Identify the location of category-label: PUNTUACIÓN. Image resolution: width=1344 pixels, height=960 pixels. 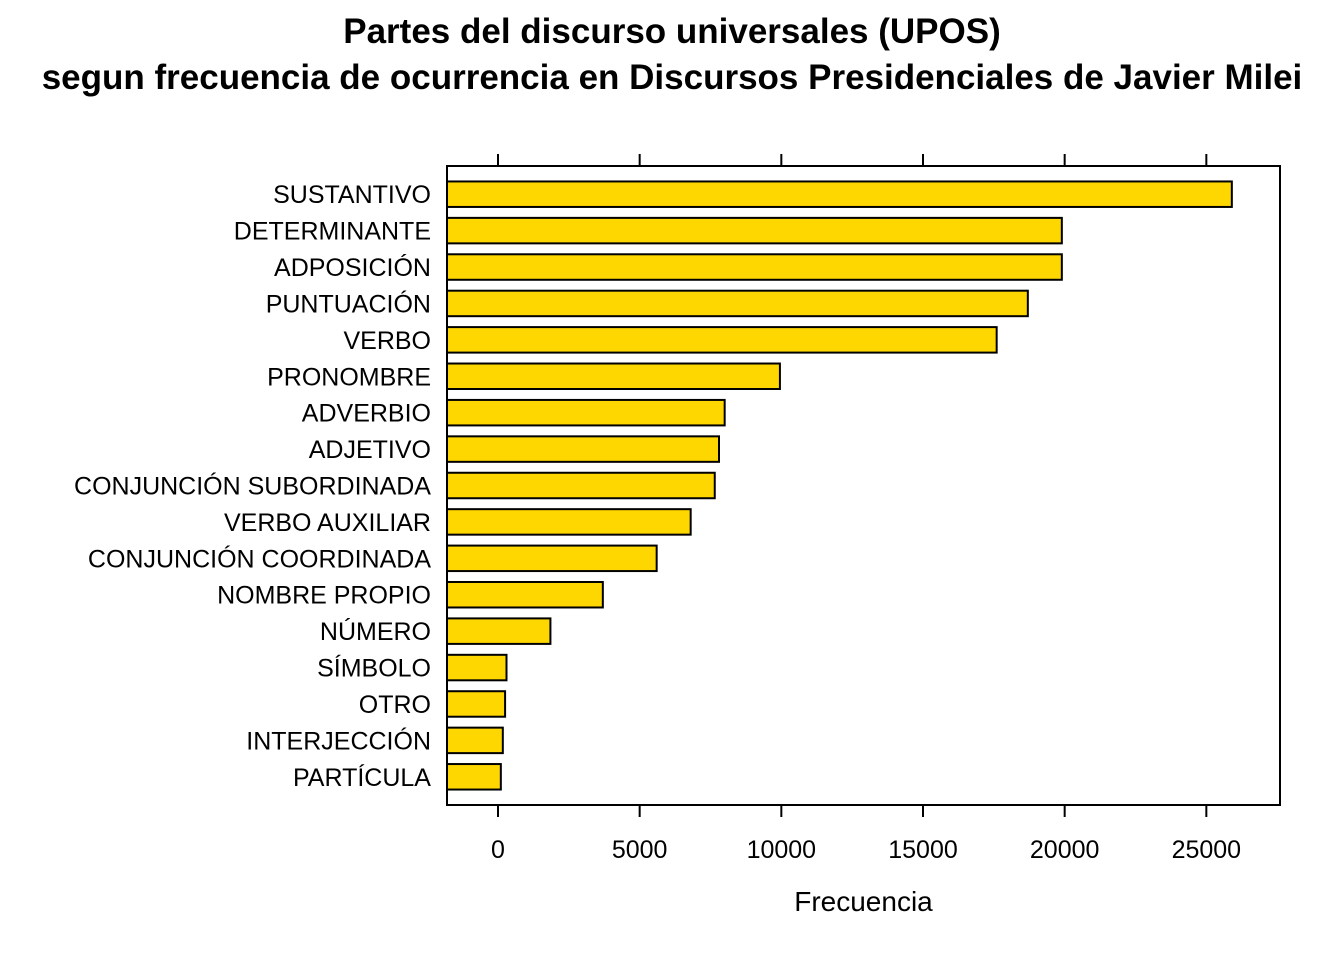
(348, 303).